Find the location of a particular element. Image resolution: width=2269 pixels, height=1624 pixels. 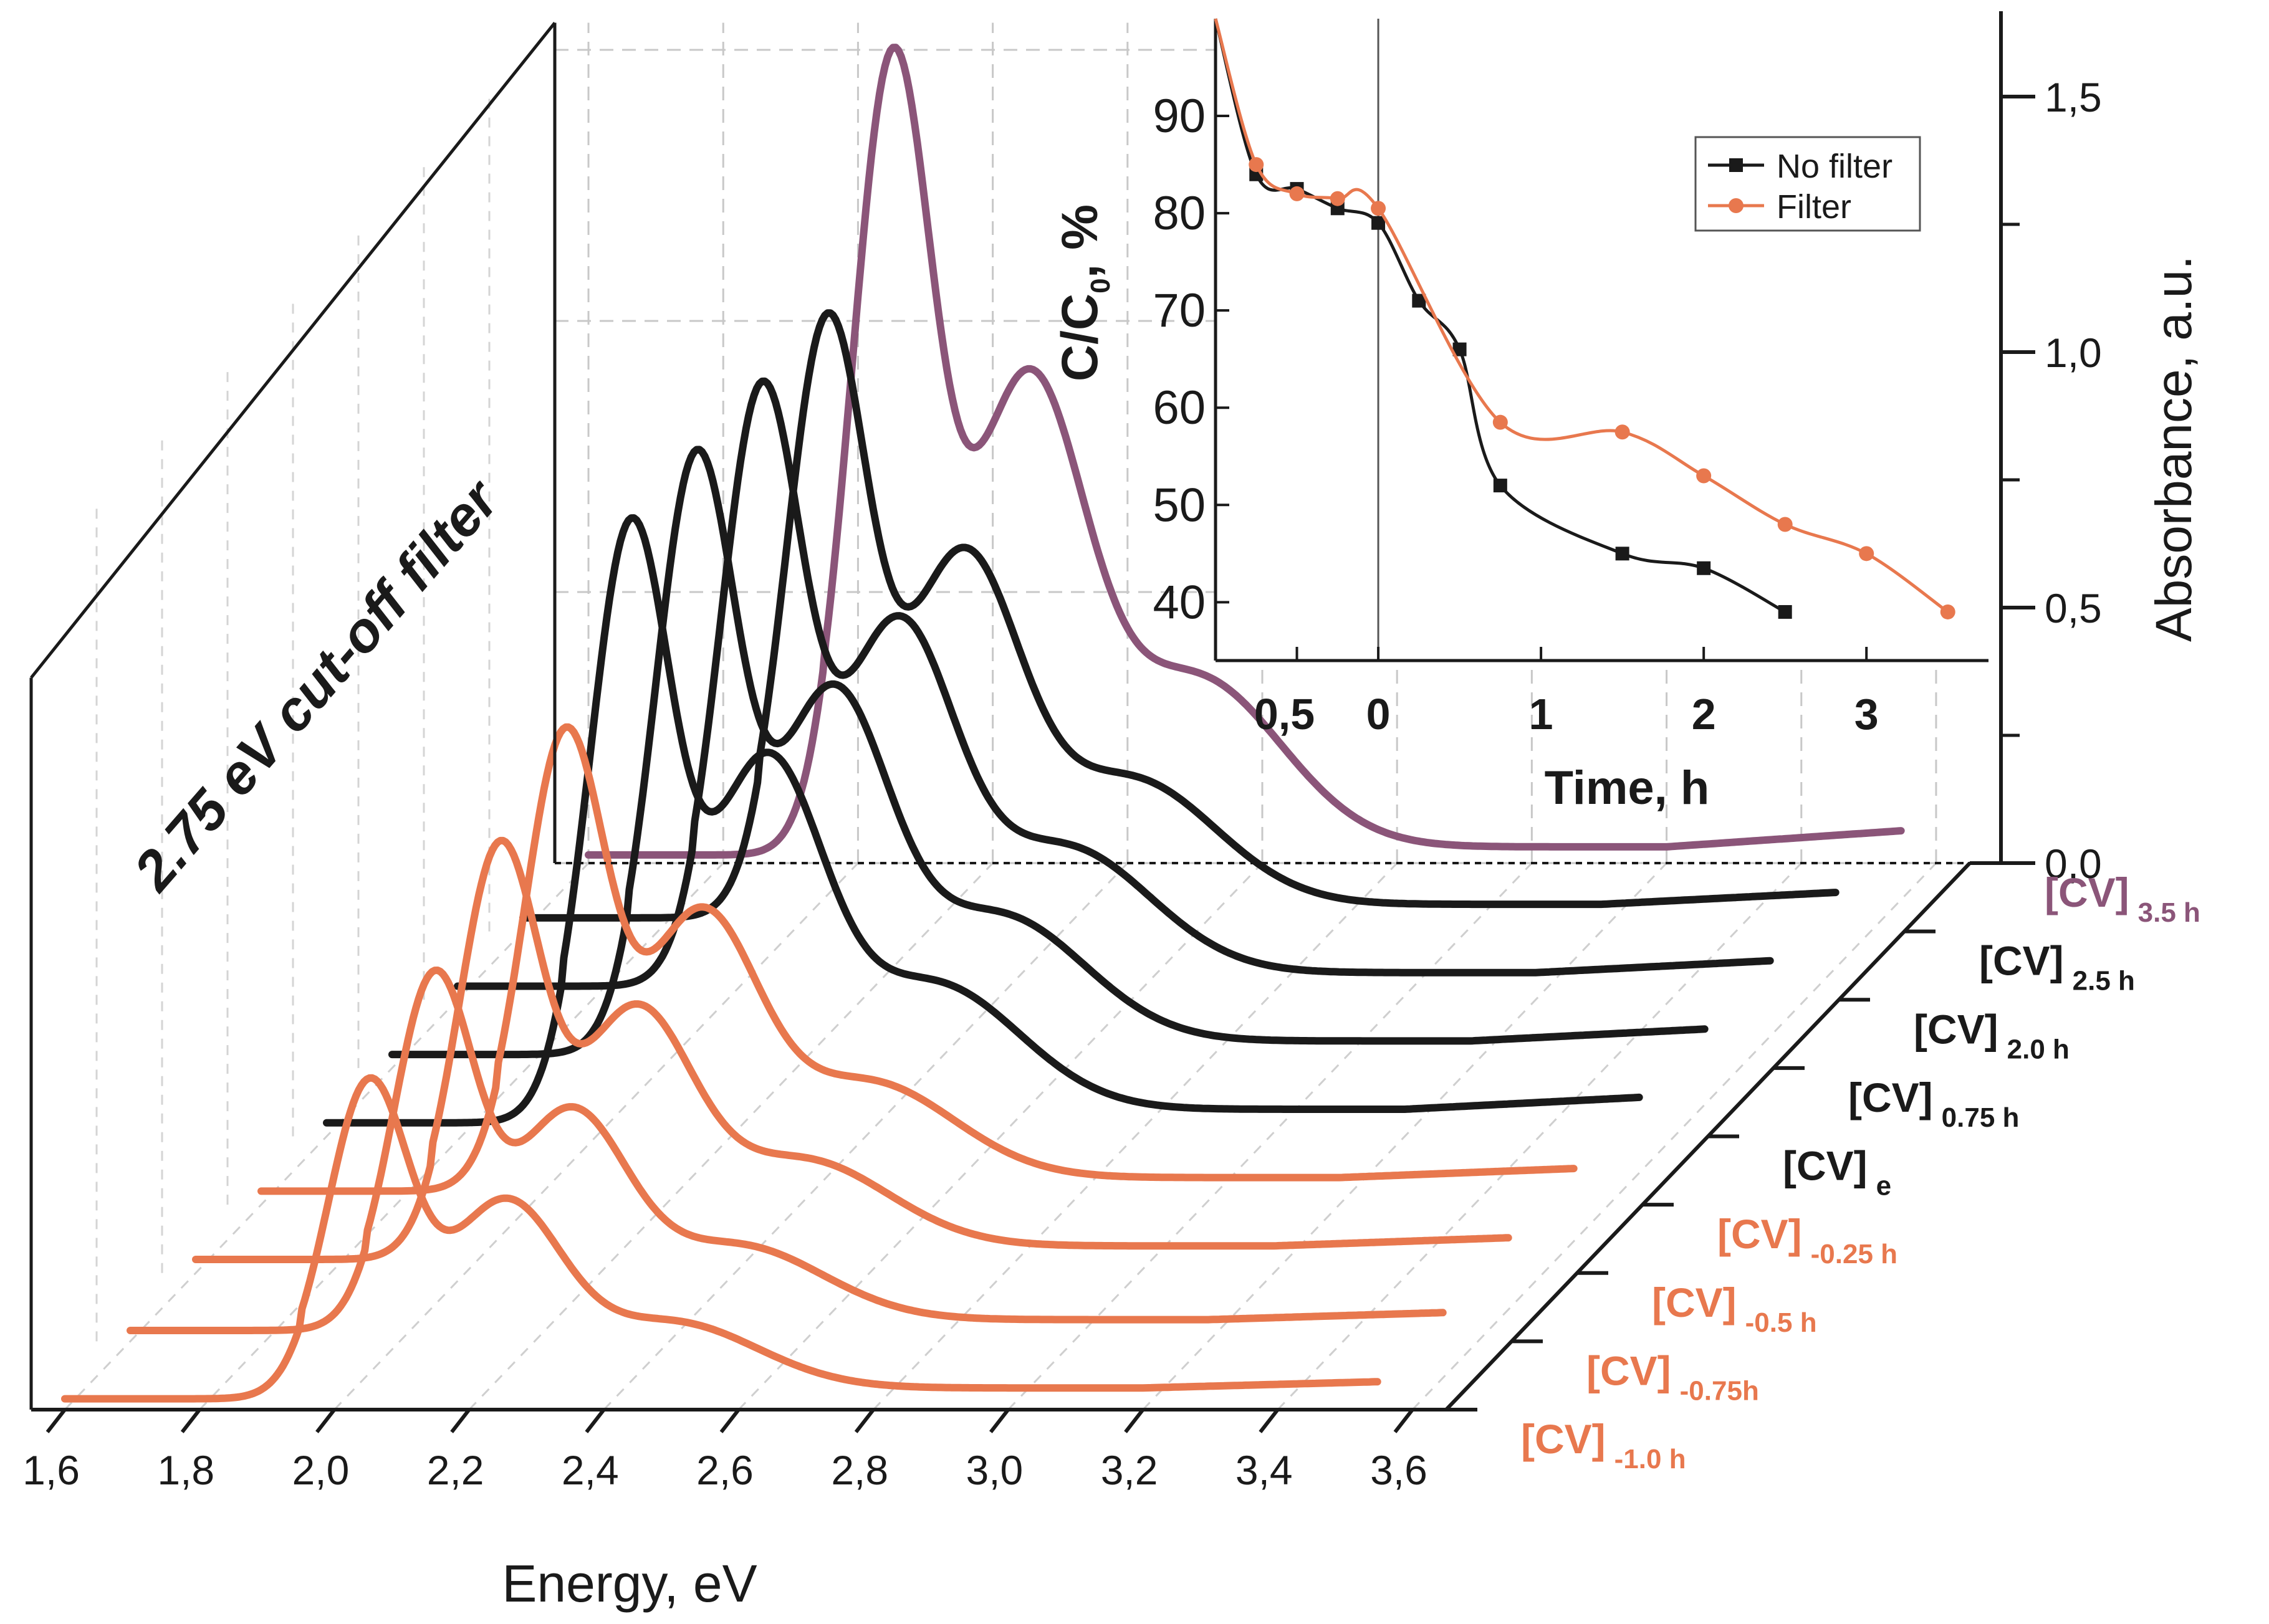

absorbance-tick-label: 0,0 is located at coordinates (2073, 864).